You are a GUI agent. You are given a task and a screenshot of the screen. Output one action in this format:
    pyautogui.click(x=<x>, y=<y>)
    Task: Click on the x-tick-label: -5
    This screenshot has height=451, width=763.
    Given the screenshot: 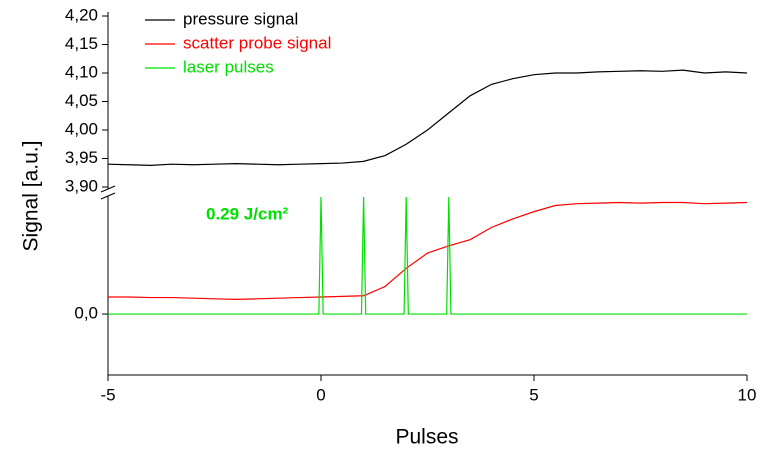 What is the action you would take?
    pyautogui.click(x=107, y=394)
    